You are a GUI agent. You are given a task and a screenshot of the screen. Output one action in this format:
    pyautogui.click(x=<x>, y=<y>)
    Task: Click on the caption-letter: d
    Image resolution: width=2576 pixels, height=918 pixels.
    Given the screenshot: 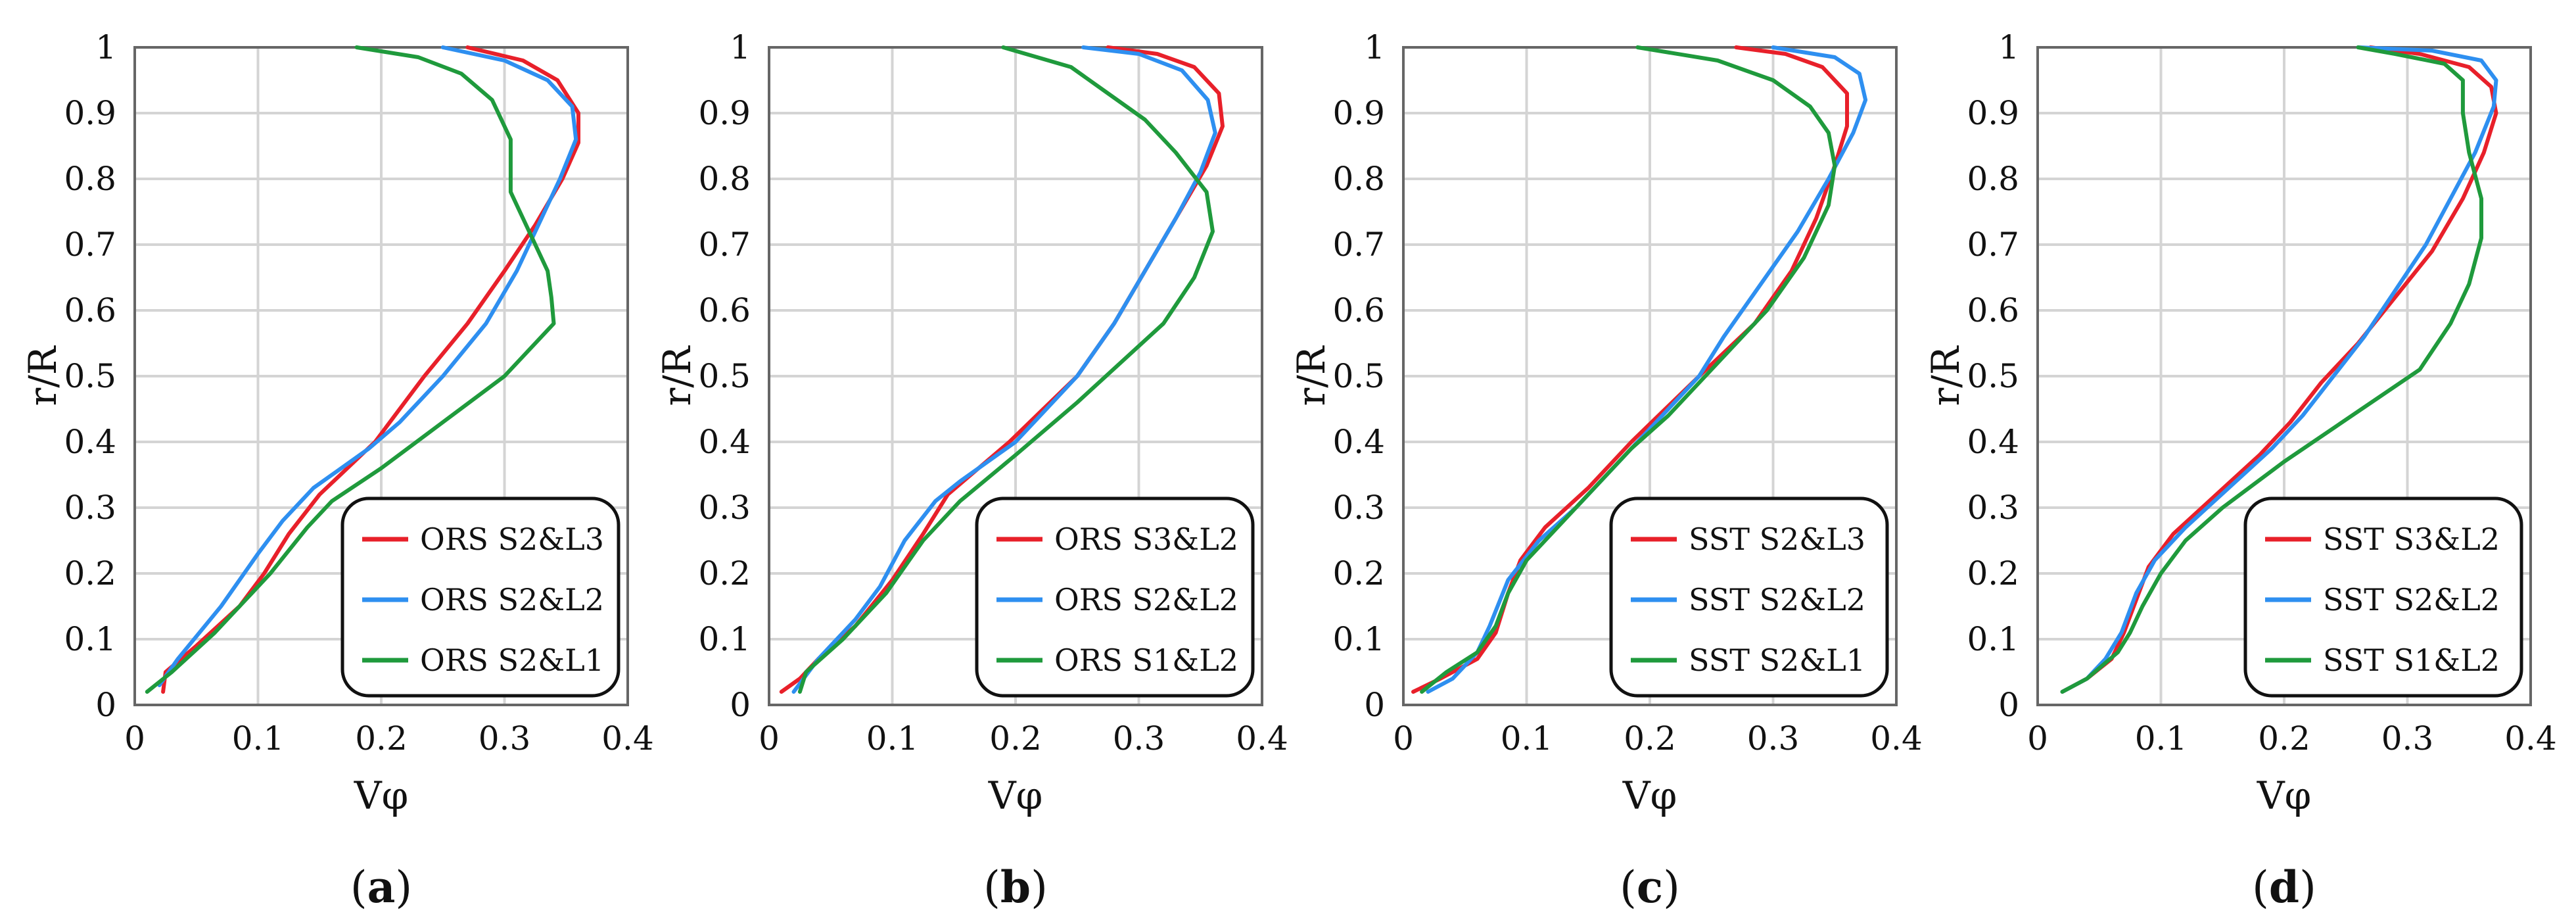 What is the action you would take?
    pyautogui.click(x=2284, y=887)
    